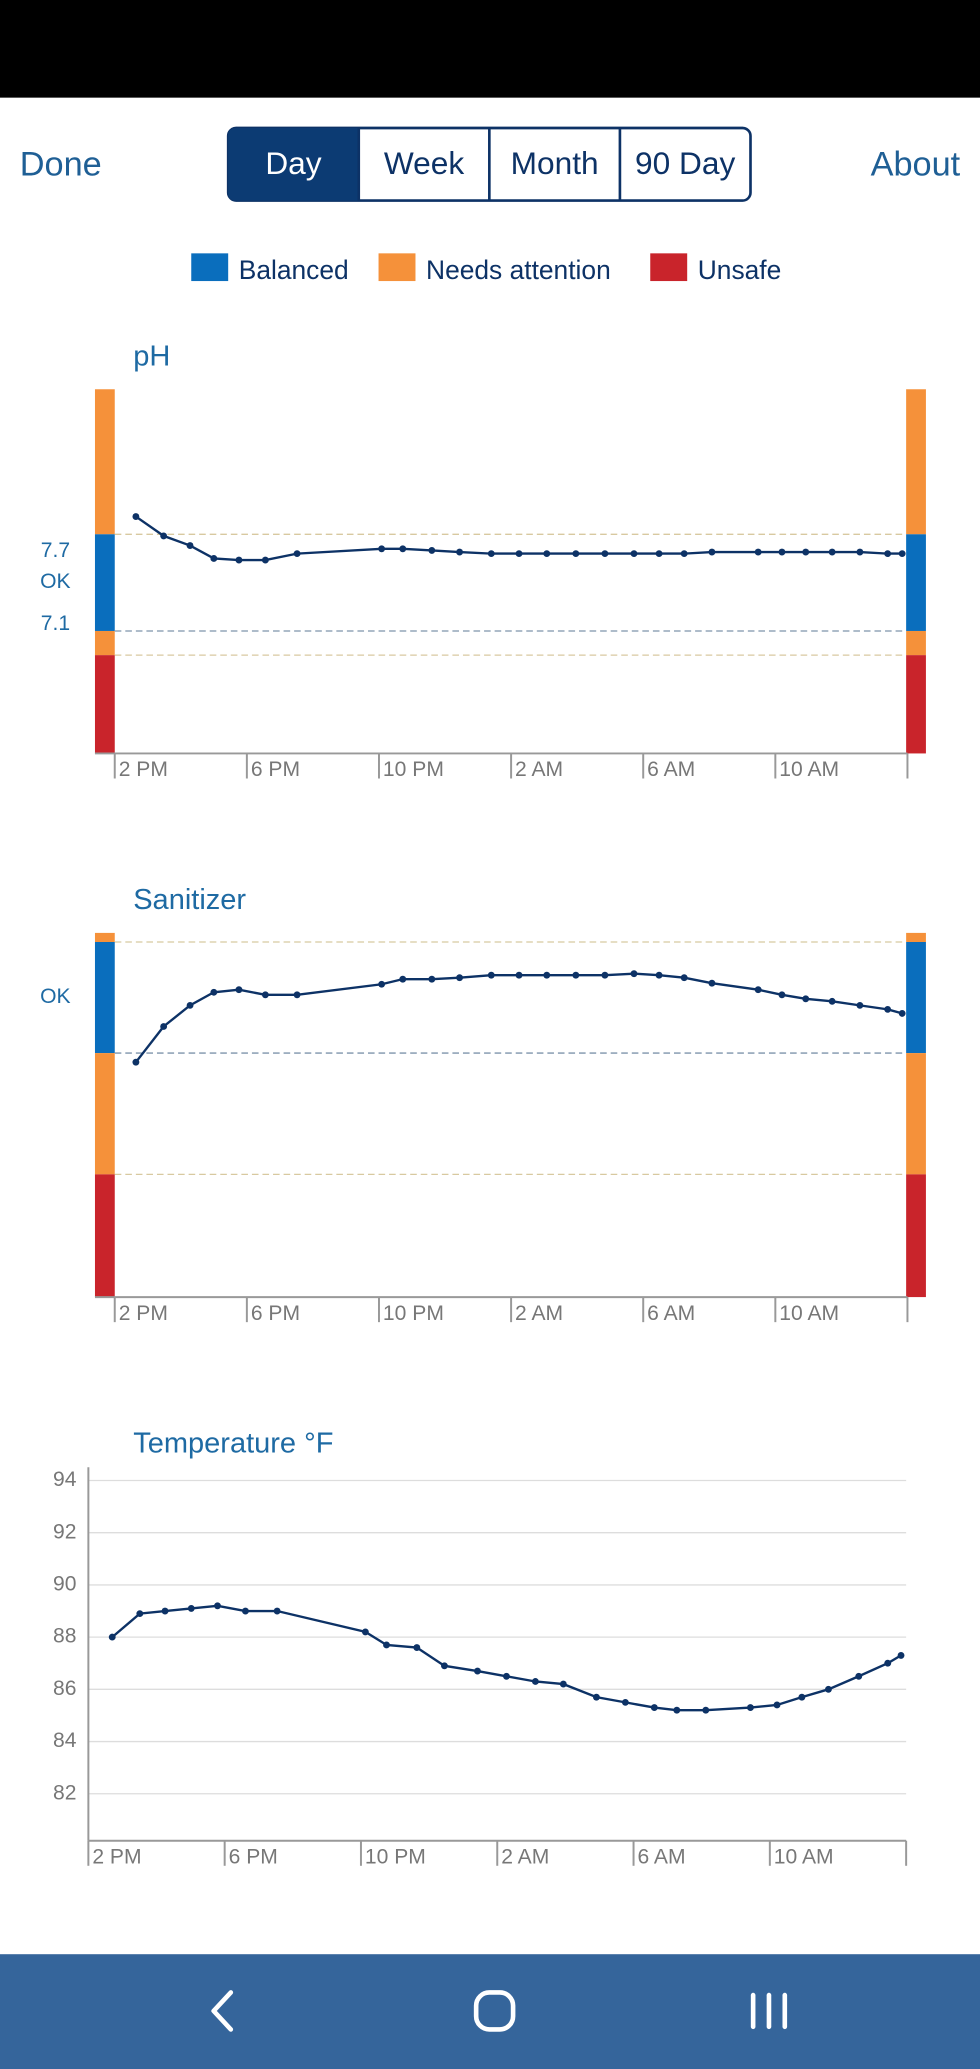  What do you see at coordinates (424, 163) in the screenshot?
I see `tab-label: Week` at bounding box center [424, 163].